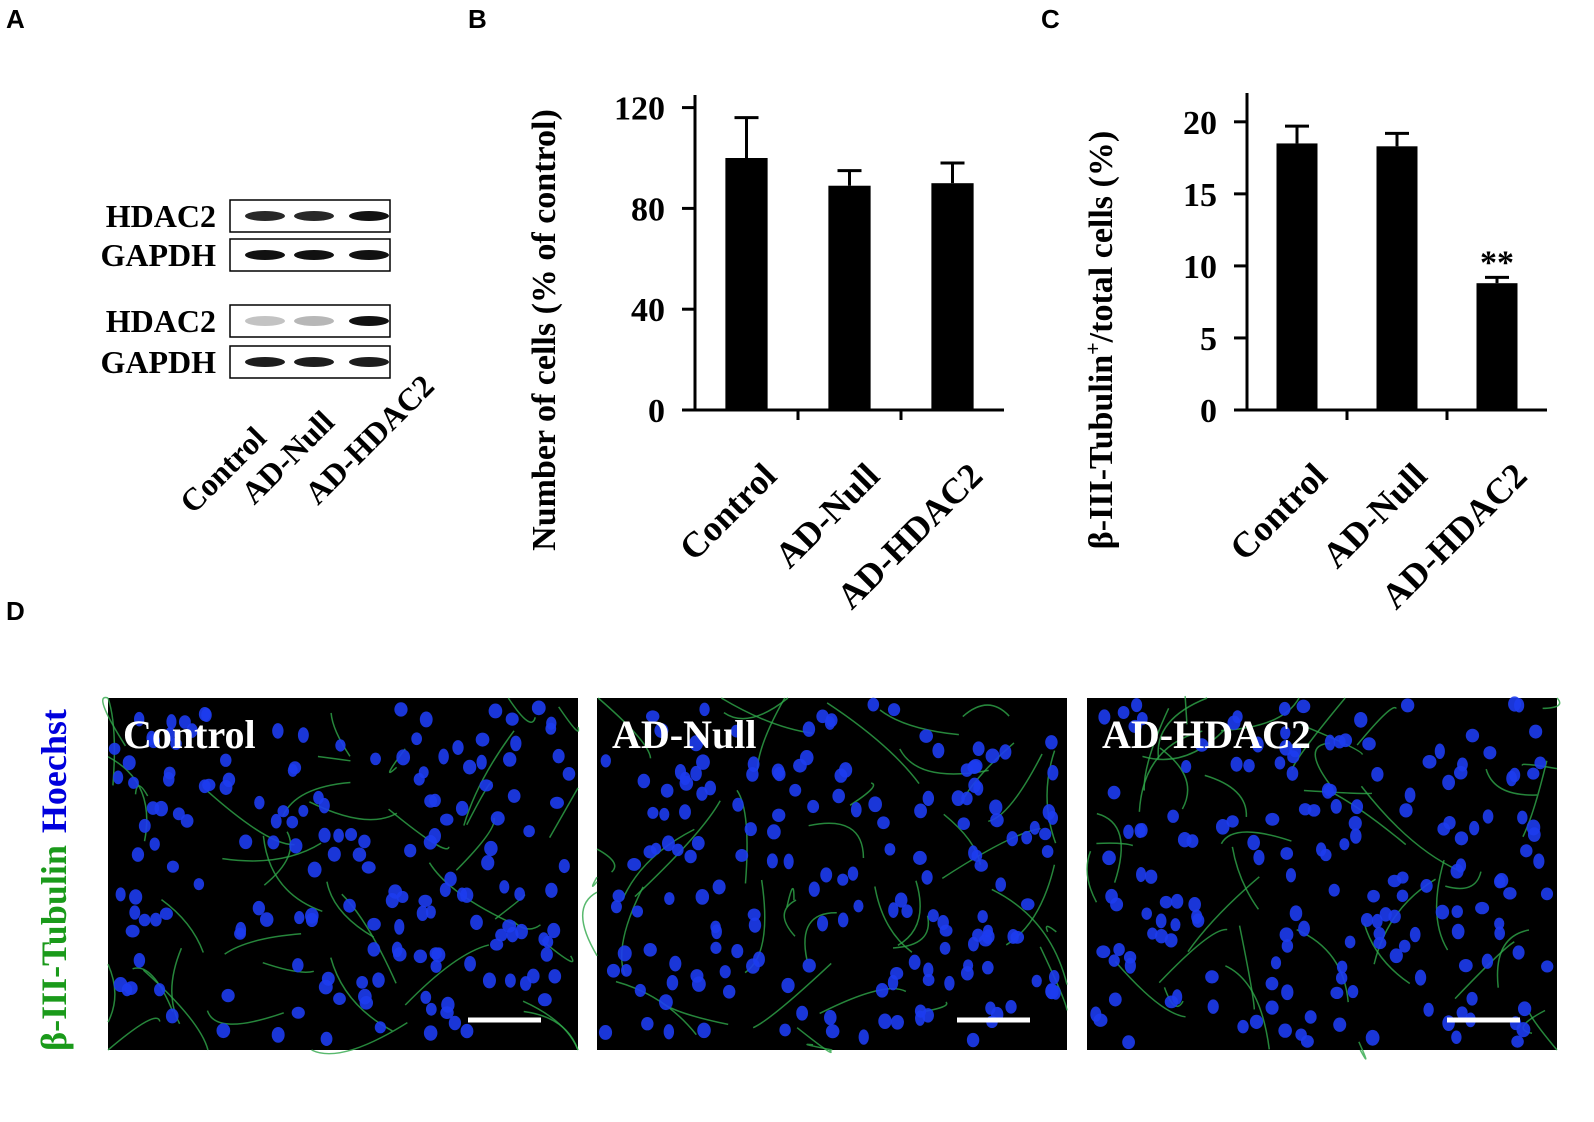 This screenshot has height=1122, width=1594. What do you see at coordinates (727, 511) in the screenshot?
I see `x-tick-label: Control` at bounding box center [727, 511].